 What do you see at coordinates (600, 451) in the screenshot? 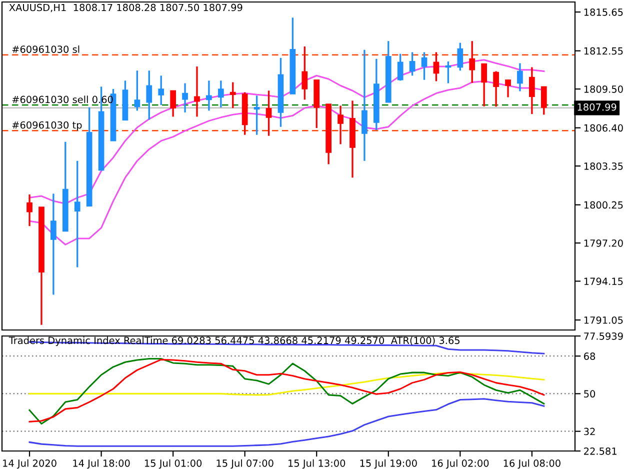
I see `y-tick-label: 22.581` at bounding box center [600, 451].